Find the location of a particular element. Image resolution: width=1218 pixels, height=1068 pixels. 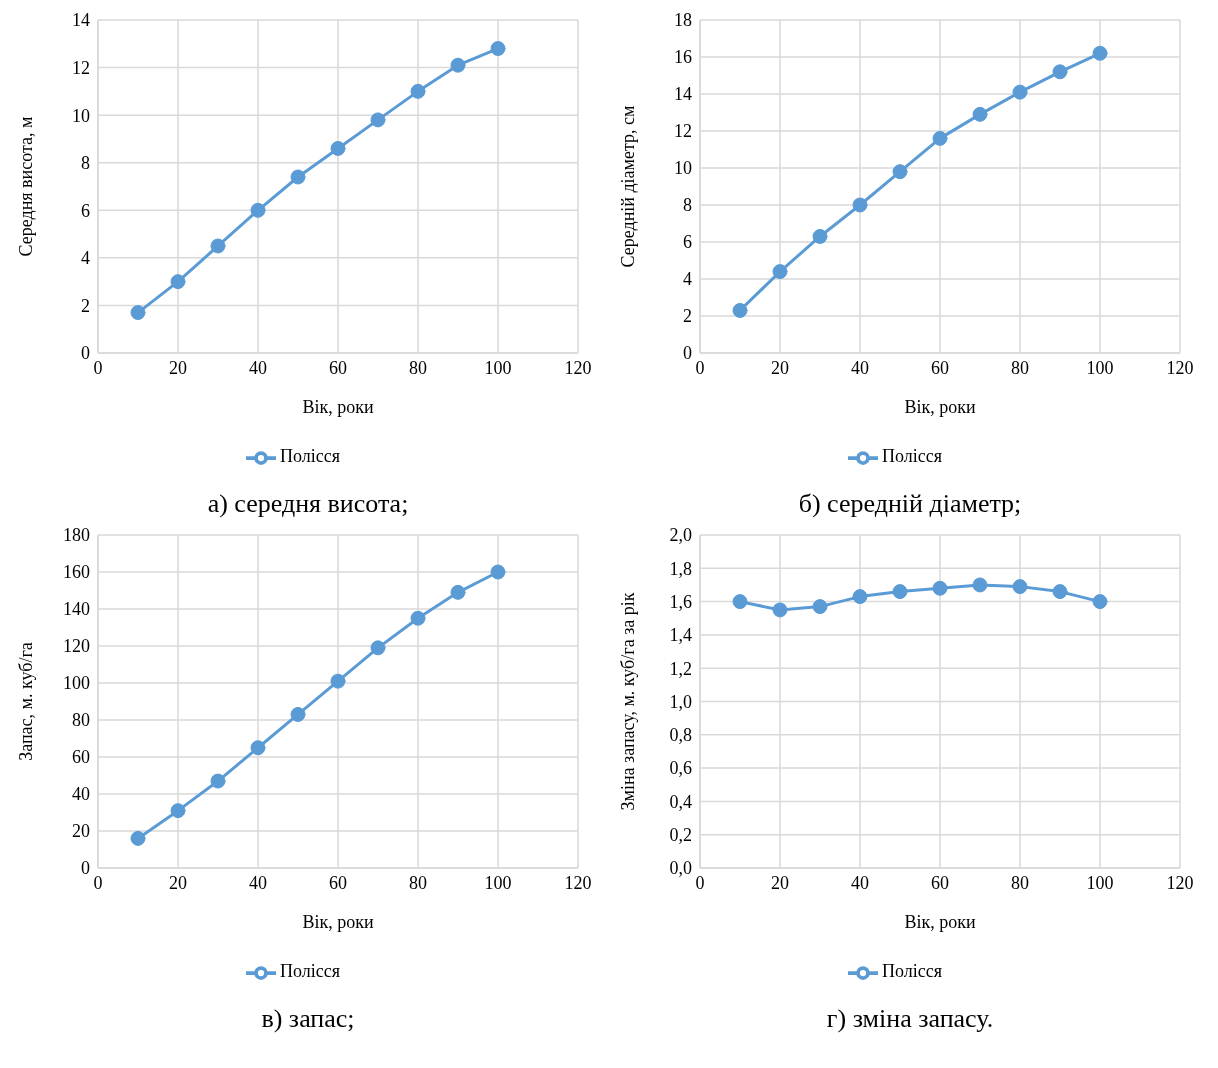

y-tick-label: 6 is located at coordinates (85, 210).